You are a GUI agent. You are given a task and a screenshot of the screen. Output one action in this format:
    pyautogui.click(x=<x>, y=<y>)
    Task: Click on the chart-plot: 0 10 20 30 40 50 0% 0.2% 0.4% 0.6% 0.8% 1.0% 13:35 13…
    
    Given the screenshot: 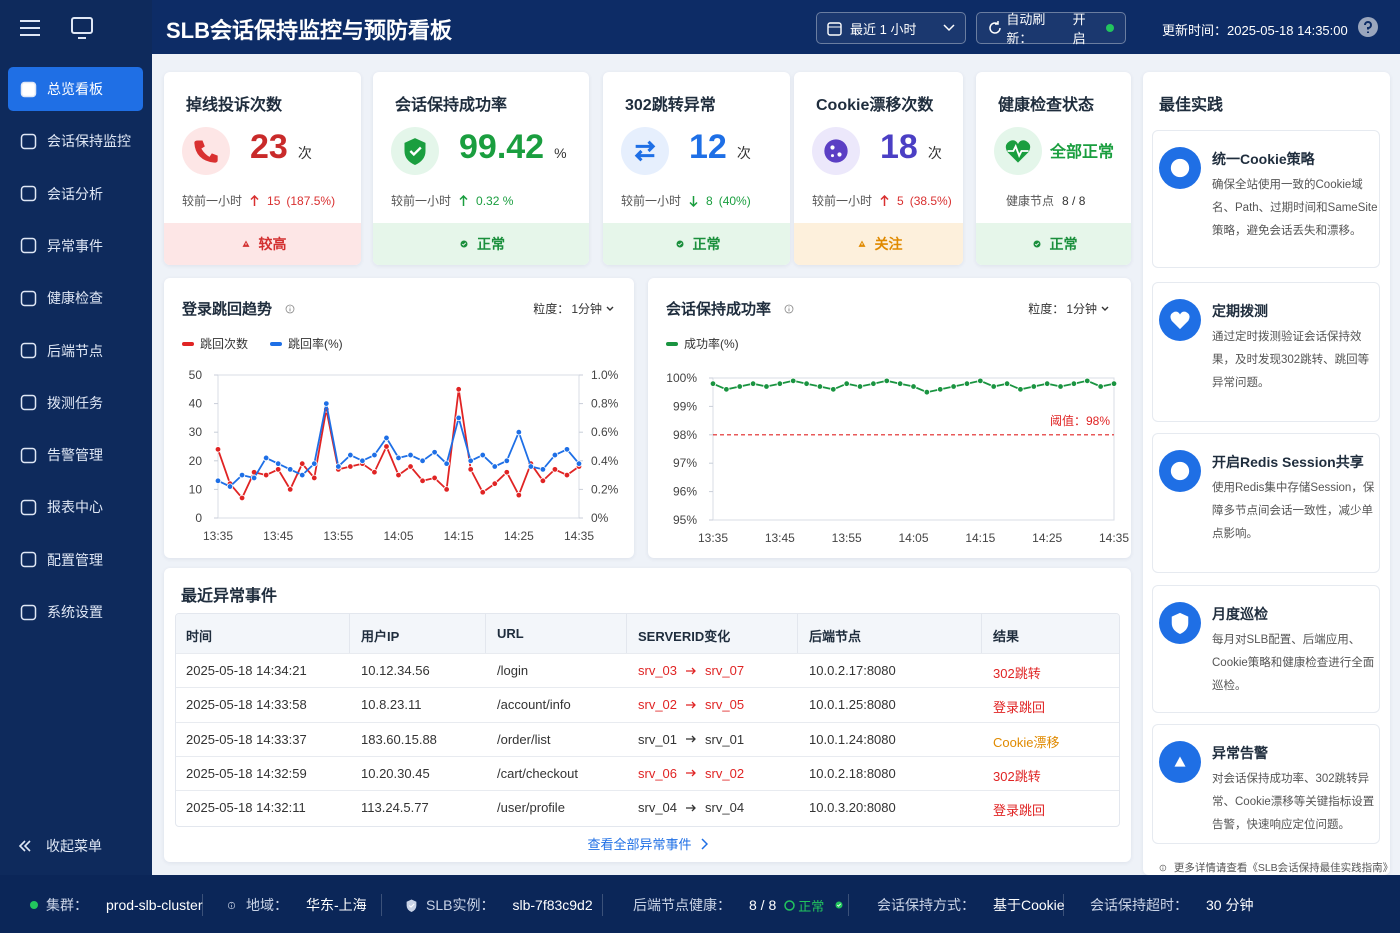 What is the action you would take?
    pyautogui.click(x=404, y=455)
    